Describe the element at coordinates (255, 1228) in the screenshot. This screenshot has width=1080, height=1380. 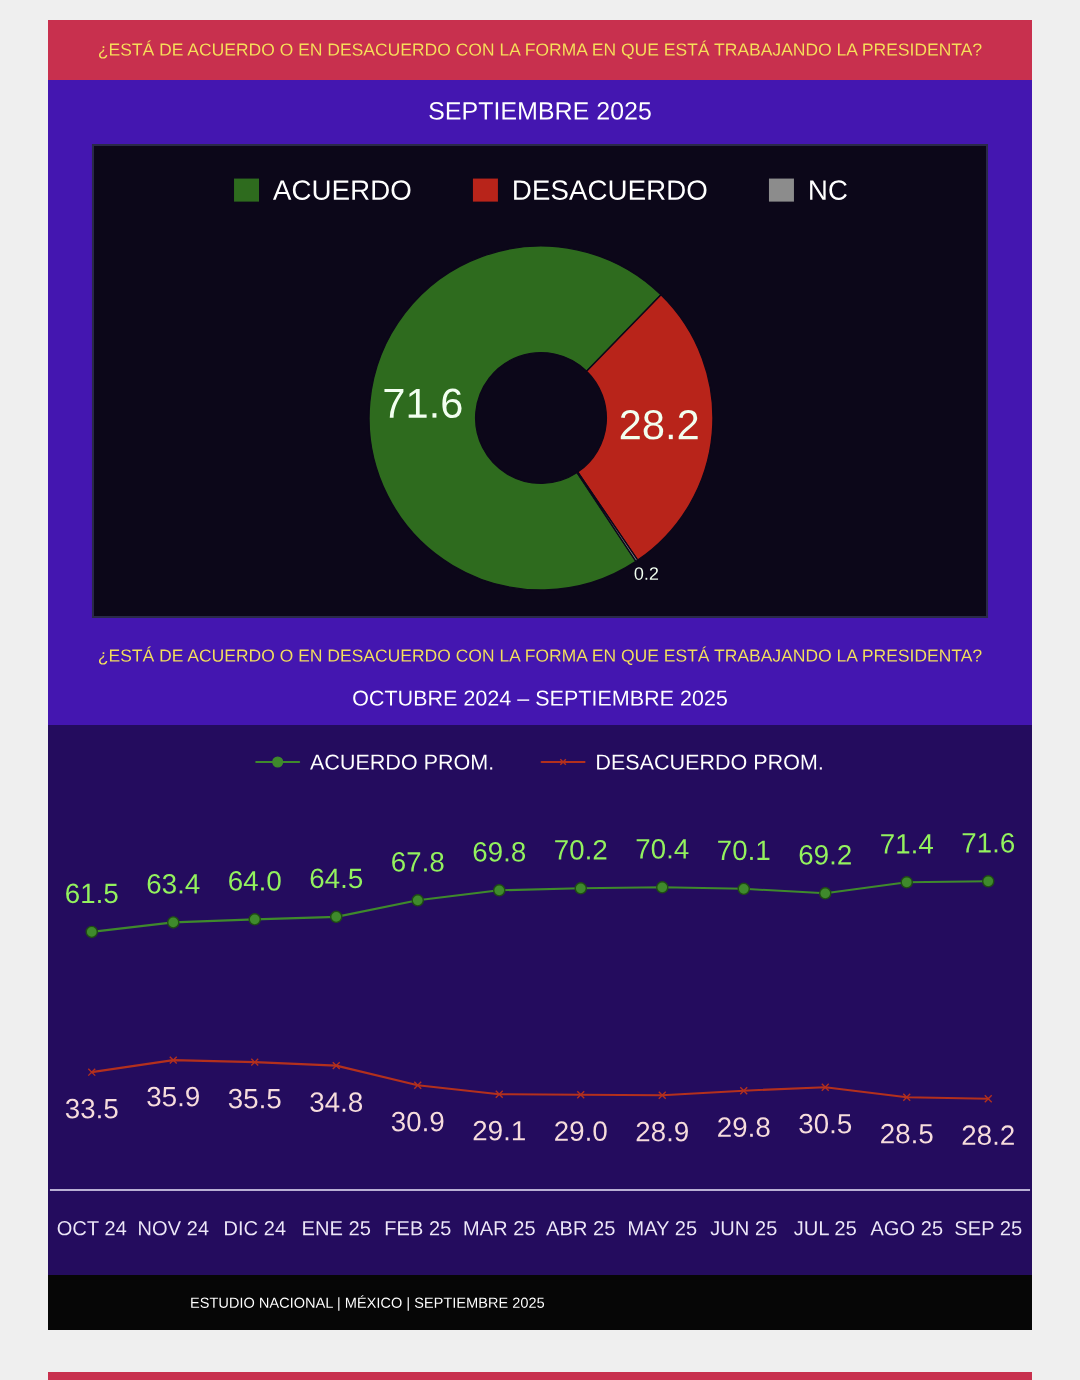
I see `x-tick-label: DIC 24` at that location.